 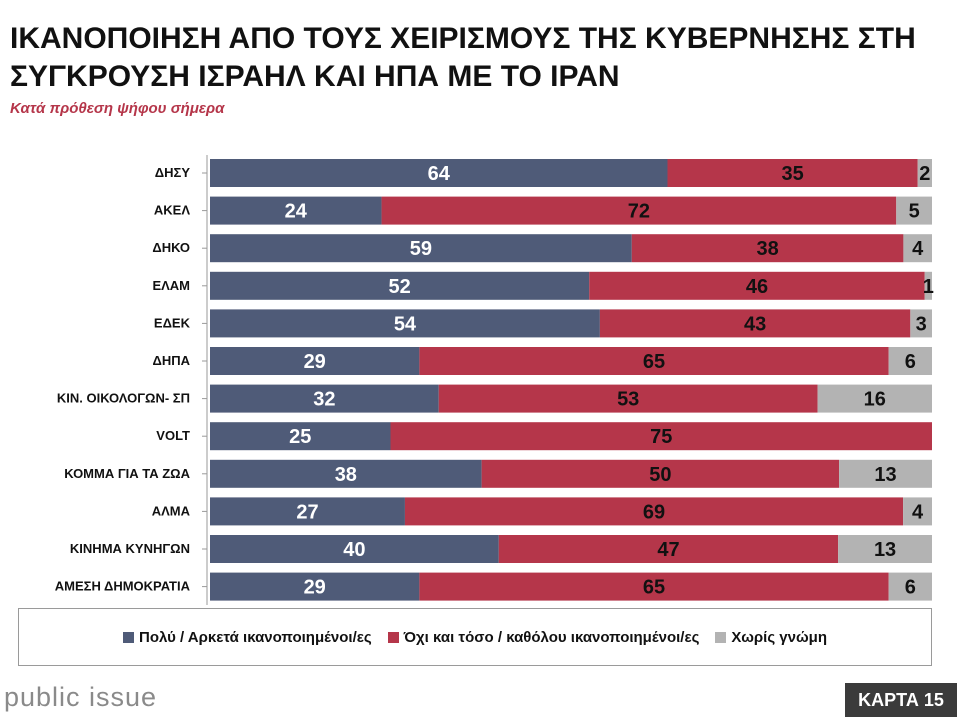 I want to click on category-label: ΚΙΝΗΜΑ ΚΥΝΗΓΩΝ, so click(x=130, y=548).